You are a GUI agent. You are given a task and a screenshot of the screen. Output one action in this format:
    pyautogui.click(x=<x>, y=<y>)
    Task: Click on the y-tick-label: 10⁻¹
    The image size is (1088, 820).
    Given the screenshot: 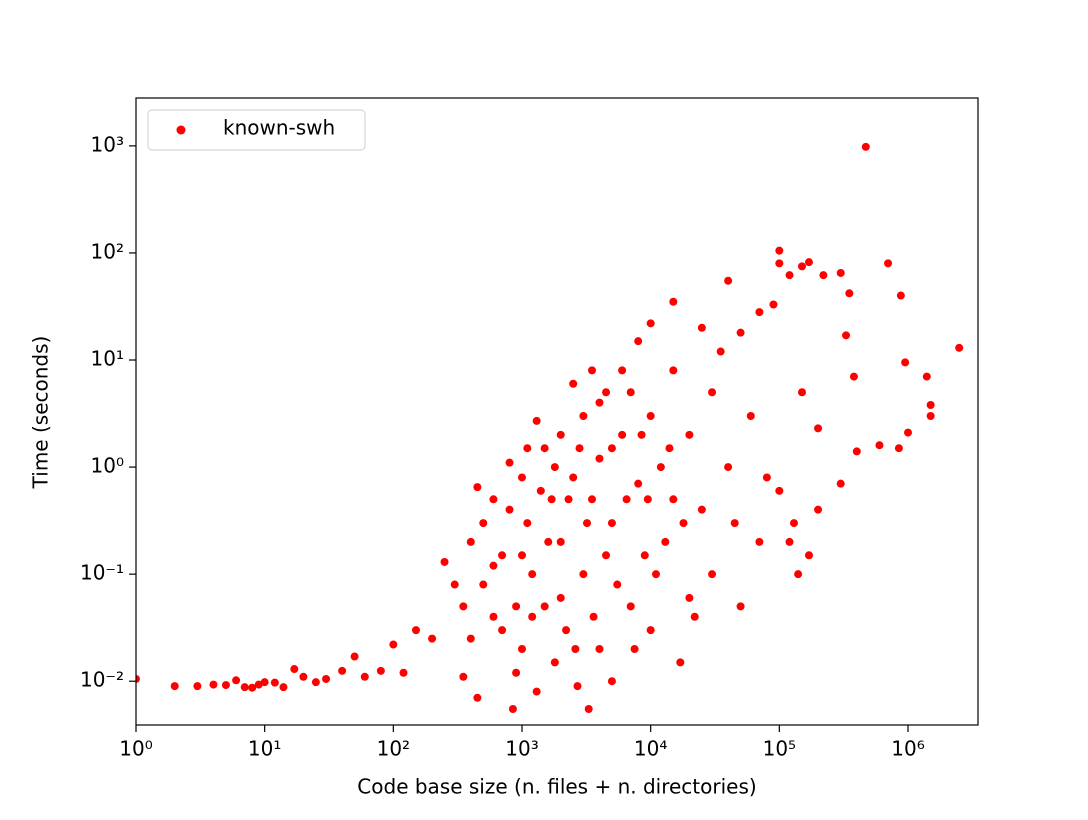 What is the action you would take?
    pyautogui.click(x=102, y=573)
    